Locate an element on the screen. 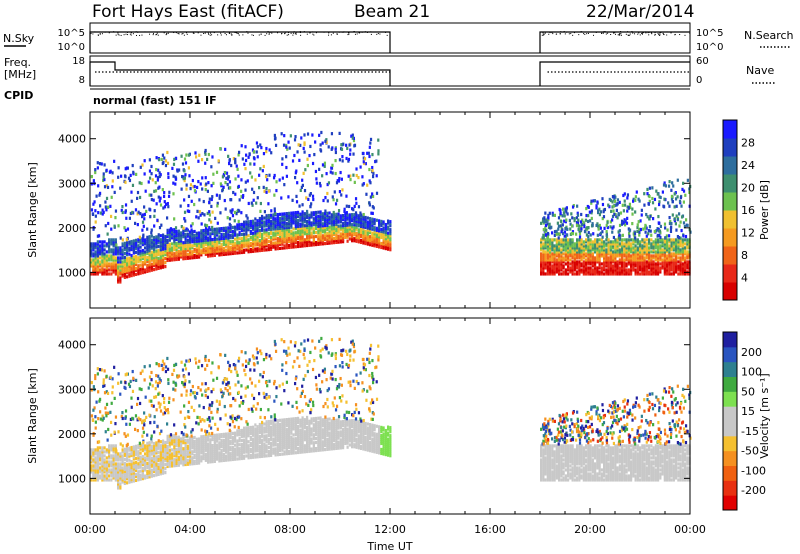 Image resolution: width=800 pixels, height=554 pixels. nave-tick-bottom: 0 is located at coordinates (699, 80).